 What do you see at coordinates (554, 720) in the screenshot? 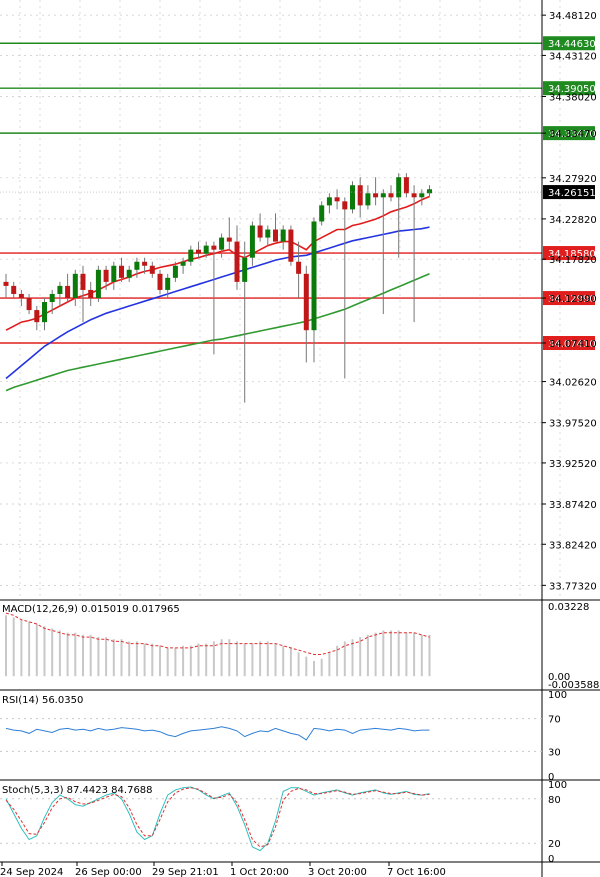
I see `rsi-tick-label: 70` at bounding box center [554, 720].